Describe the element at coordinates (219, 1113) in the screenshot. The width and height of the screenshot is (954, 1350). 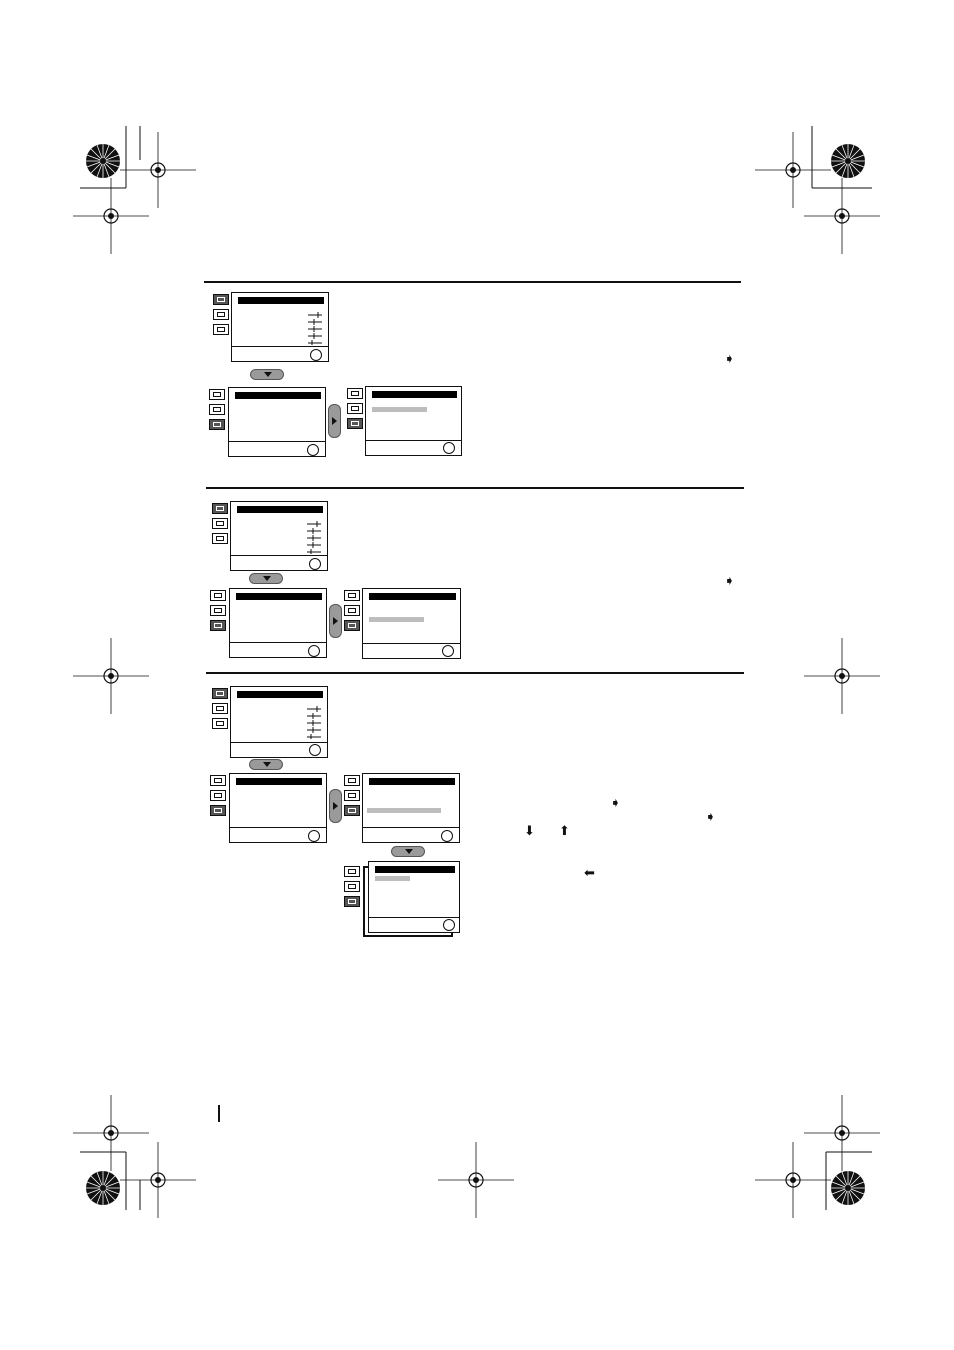
I see `page-margin-bar` at that location.